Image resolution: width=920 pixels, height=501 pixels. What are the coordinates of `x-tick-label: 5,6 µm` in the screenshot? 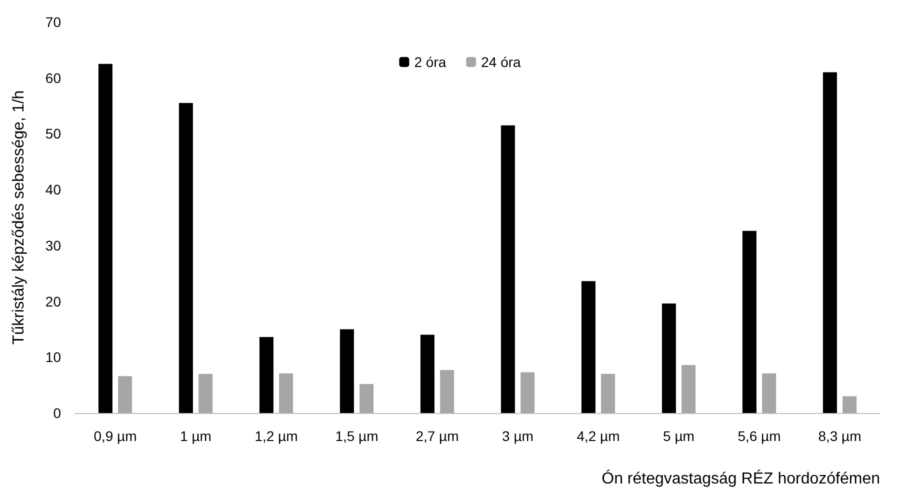 It's located at (759, 436).